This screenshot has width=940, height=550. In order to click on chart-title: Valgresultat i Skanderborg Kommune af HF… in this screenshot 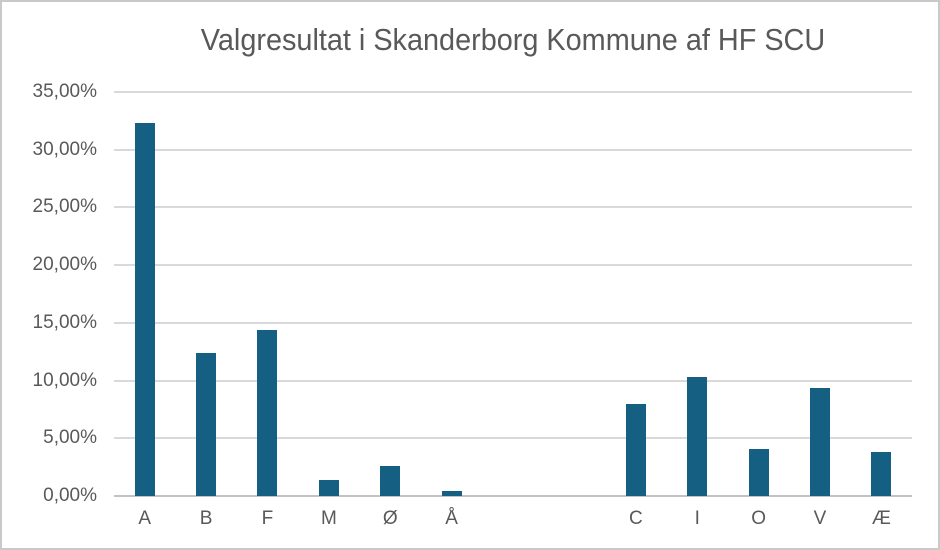, I will do `click(513, 39)`.